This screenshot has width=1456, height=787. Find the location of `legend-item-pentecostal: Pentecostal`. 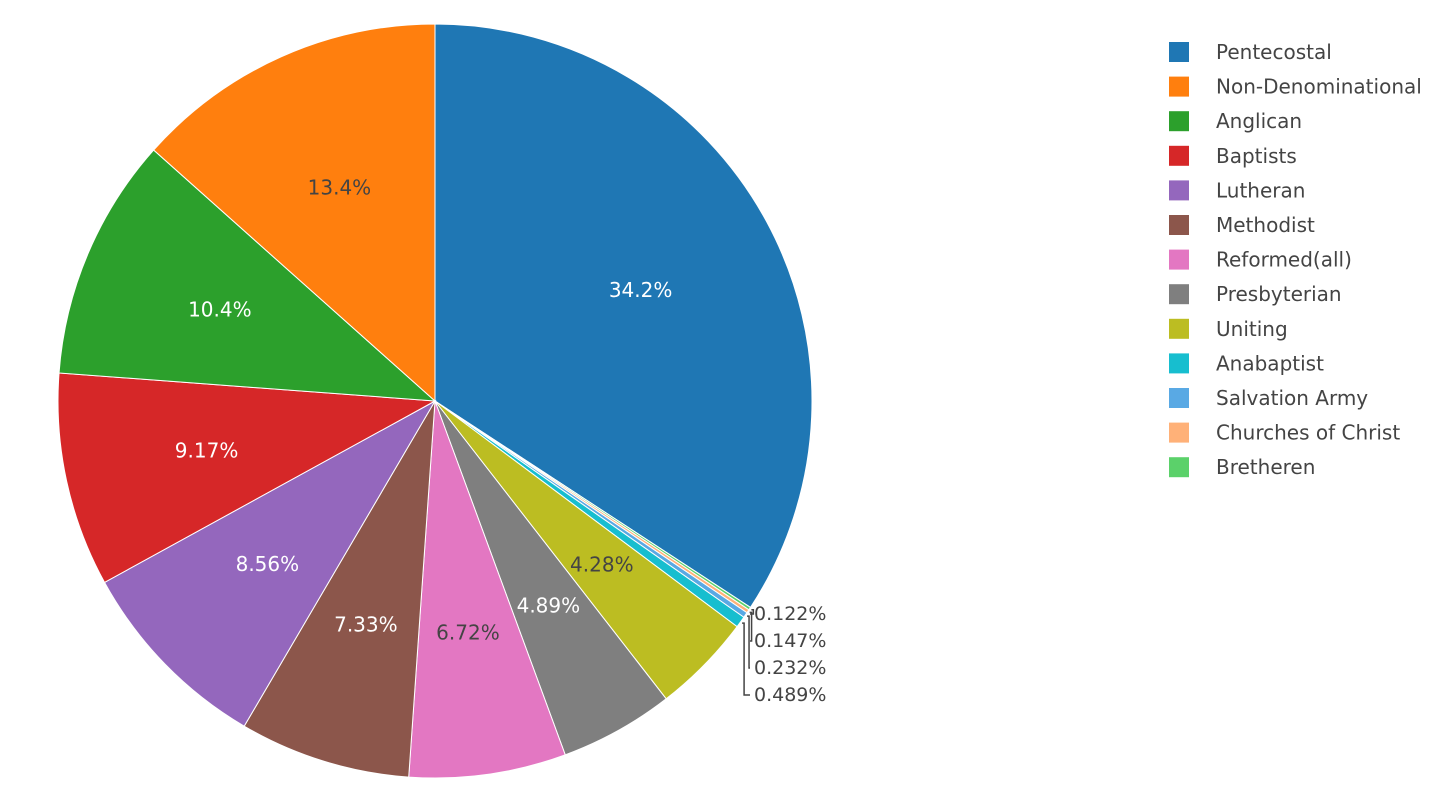

legend-item-pentecostal: Pentecostal is located at coordinates (1250, 52).